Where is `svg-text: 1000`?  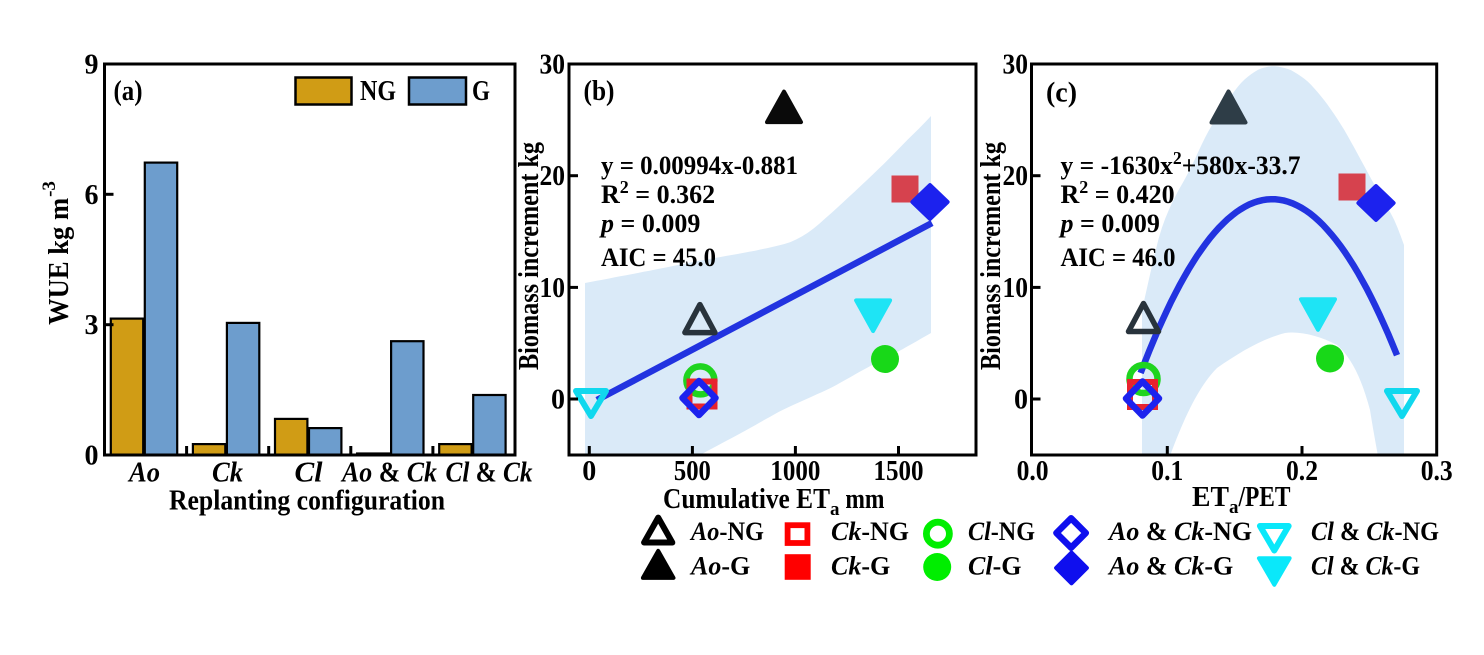 svg-text: 1000 is located at coordinates (795, 471).